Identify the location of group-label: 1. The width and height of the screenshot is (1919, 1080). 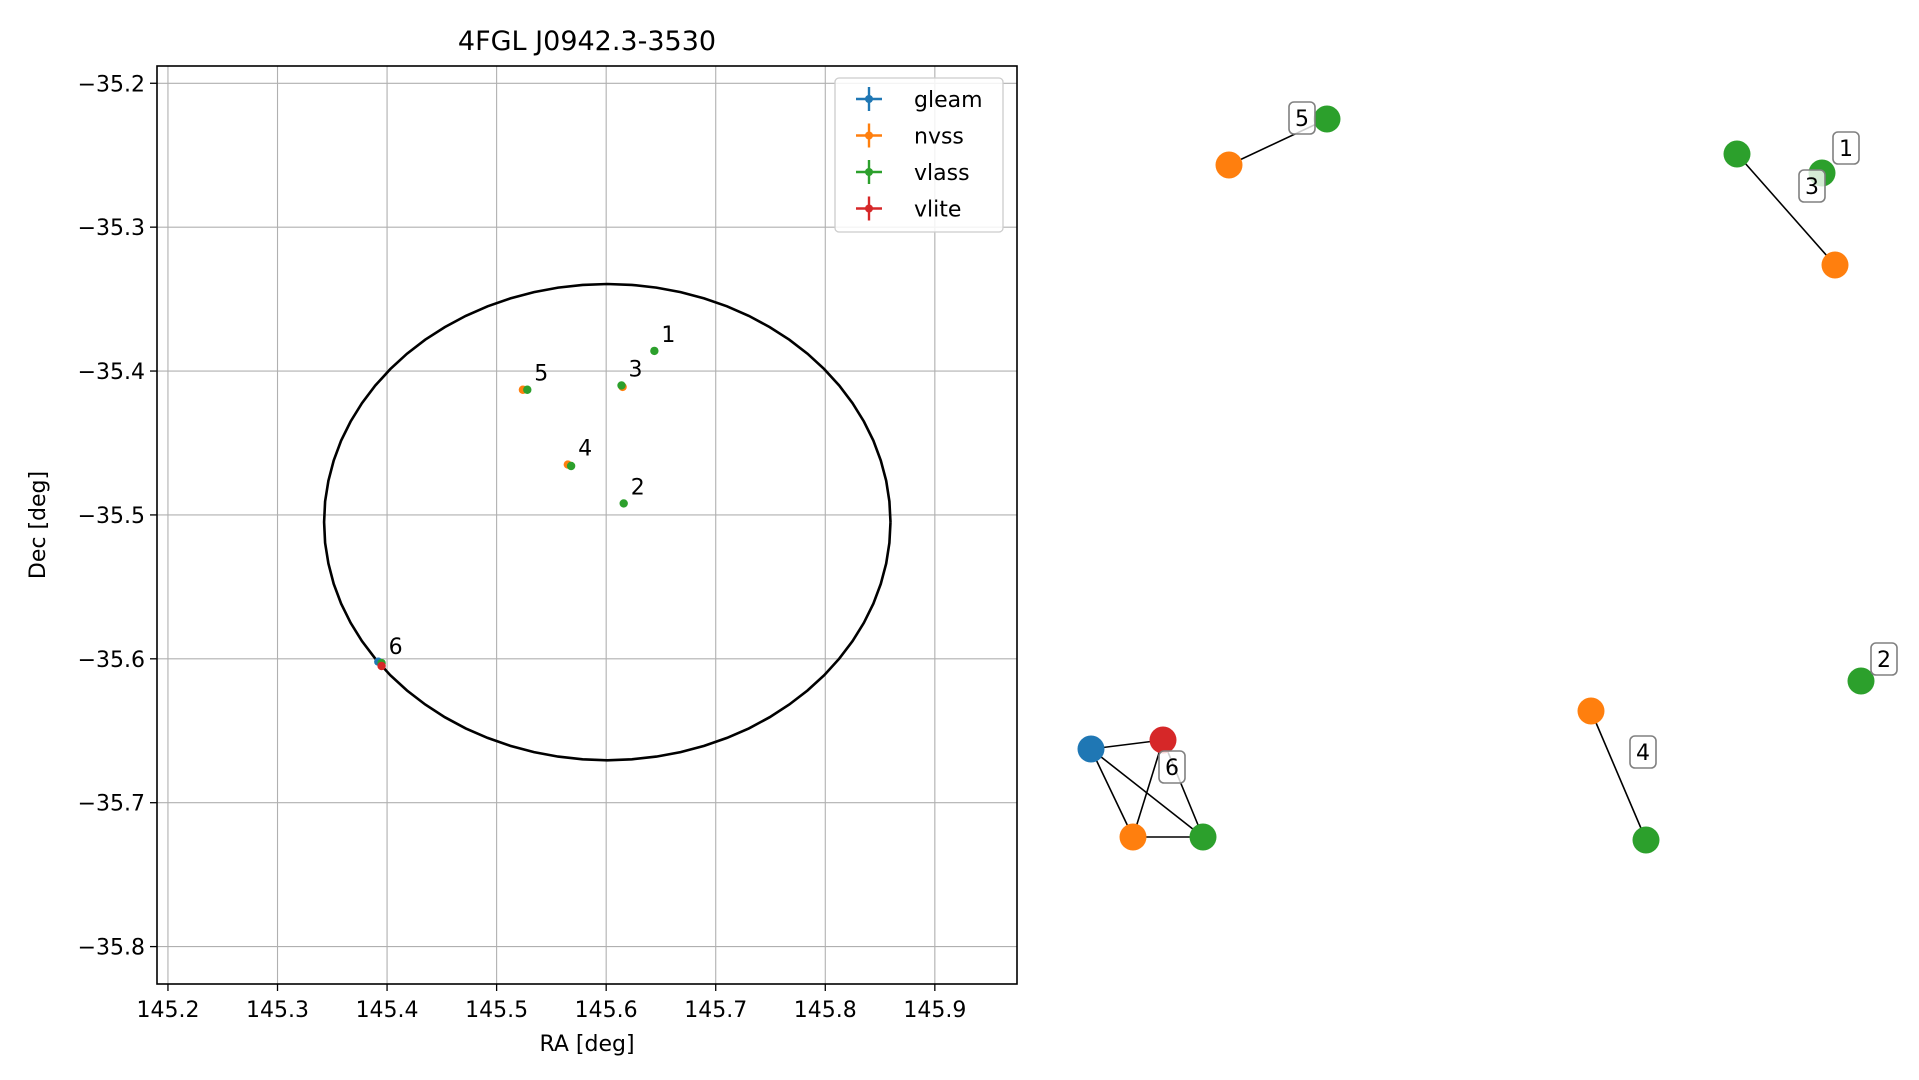
(1846, 149).